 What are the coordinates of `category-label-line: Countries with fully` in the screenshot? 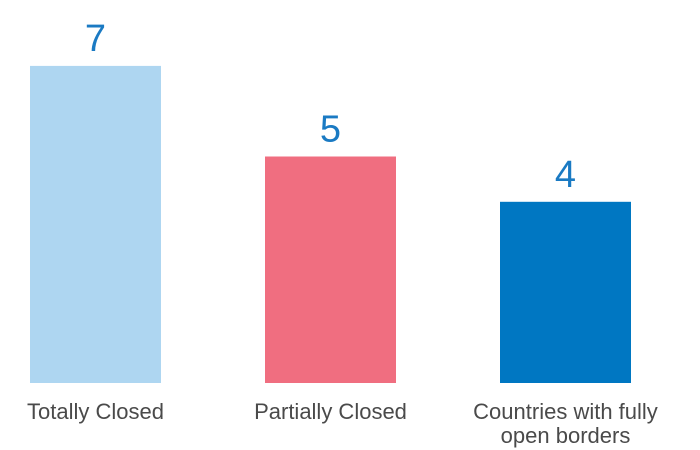 It's located at (565, 411).